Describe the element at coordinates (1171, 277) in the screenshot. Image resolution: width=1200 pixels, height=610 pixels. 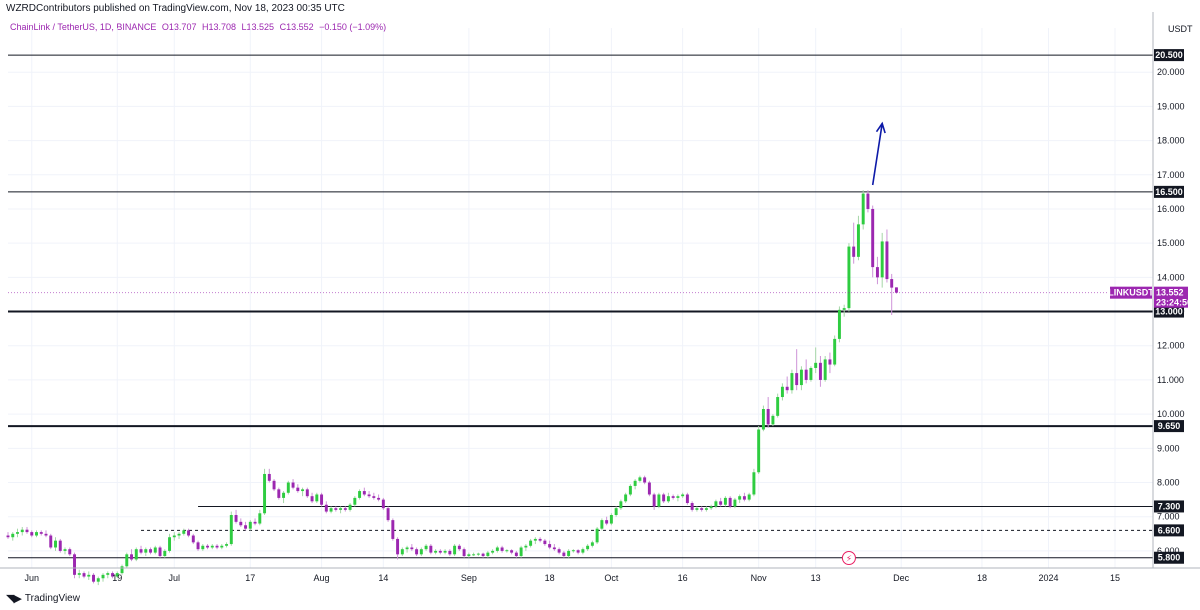
I see `price-tick-label: 14.000` at that location.